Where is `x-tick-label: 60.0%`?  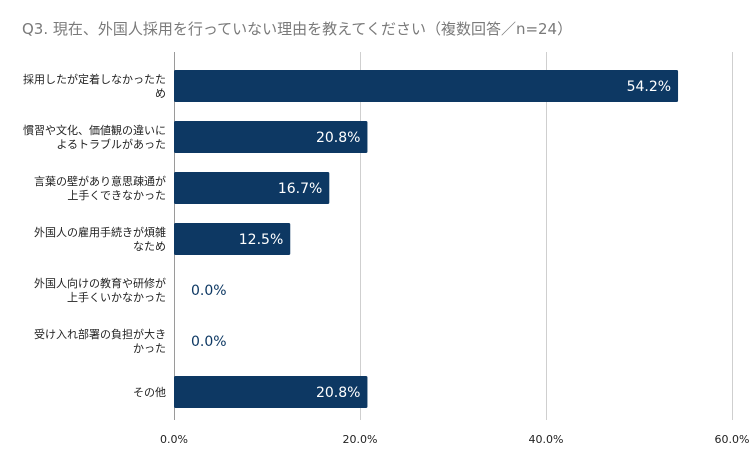
x-tick-label: 60.0% is located at coordinates (732, 439).